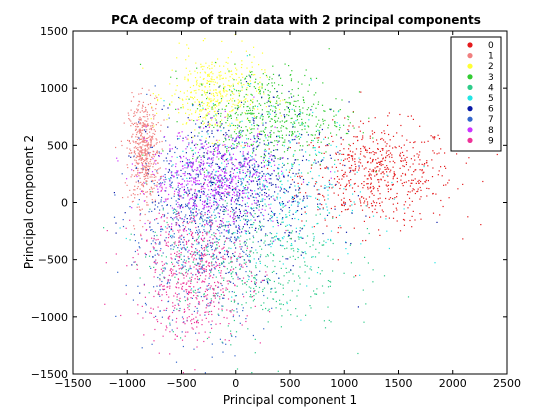 This screenshot has height=420, width=560. I want to click on y-tick-label: −1000, so click(49, 317).